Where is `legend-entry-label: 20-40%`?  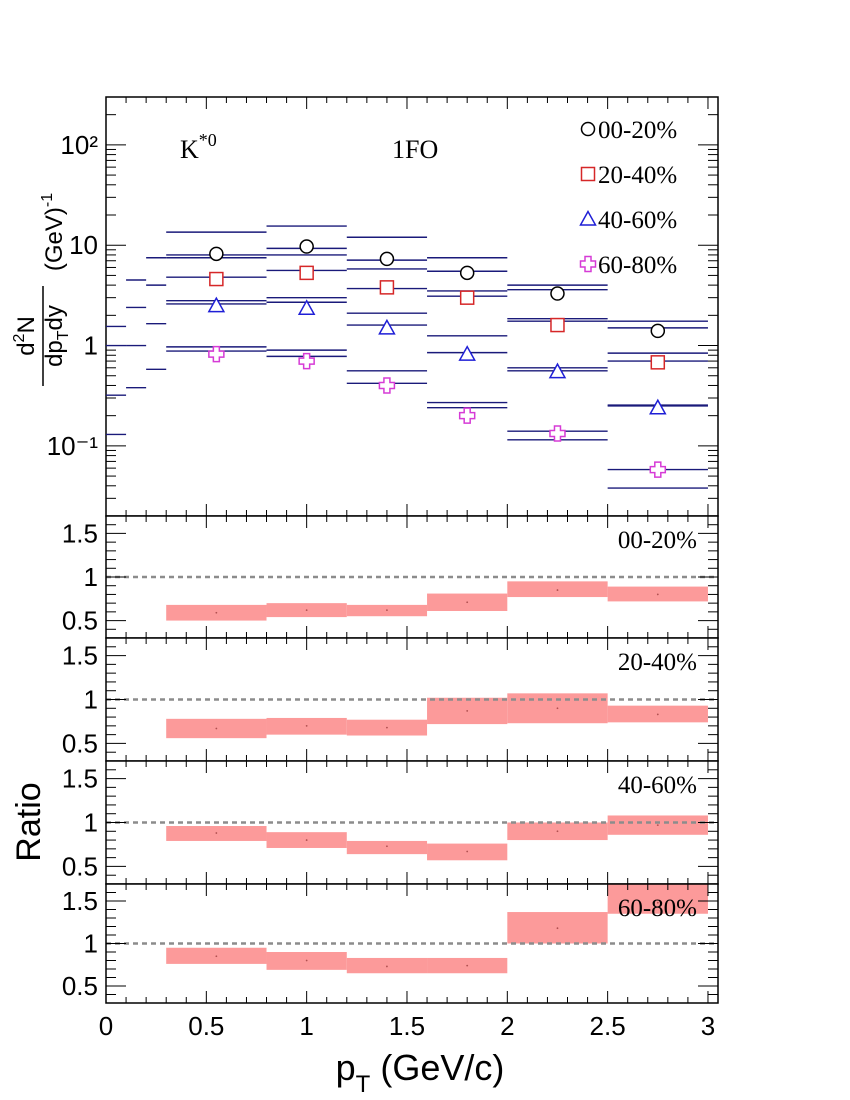 legend-entry-label: 20-40% is located at coordinates (637, 175).